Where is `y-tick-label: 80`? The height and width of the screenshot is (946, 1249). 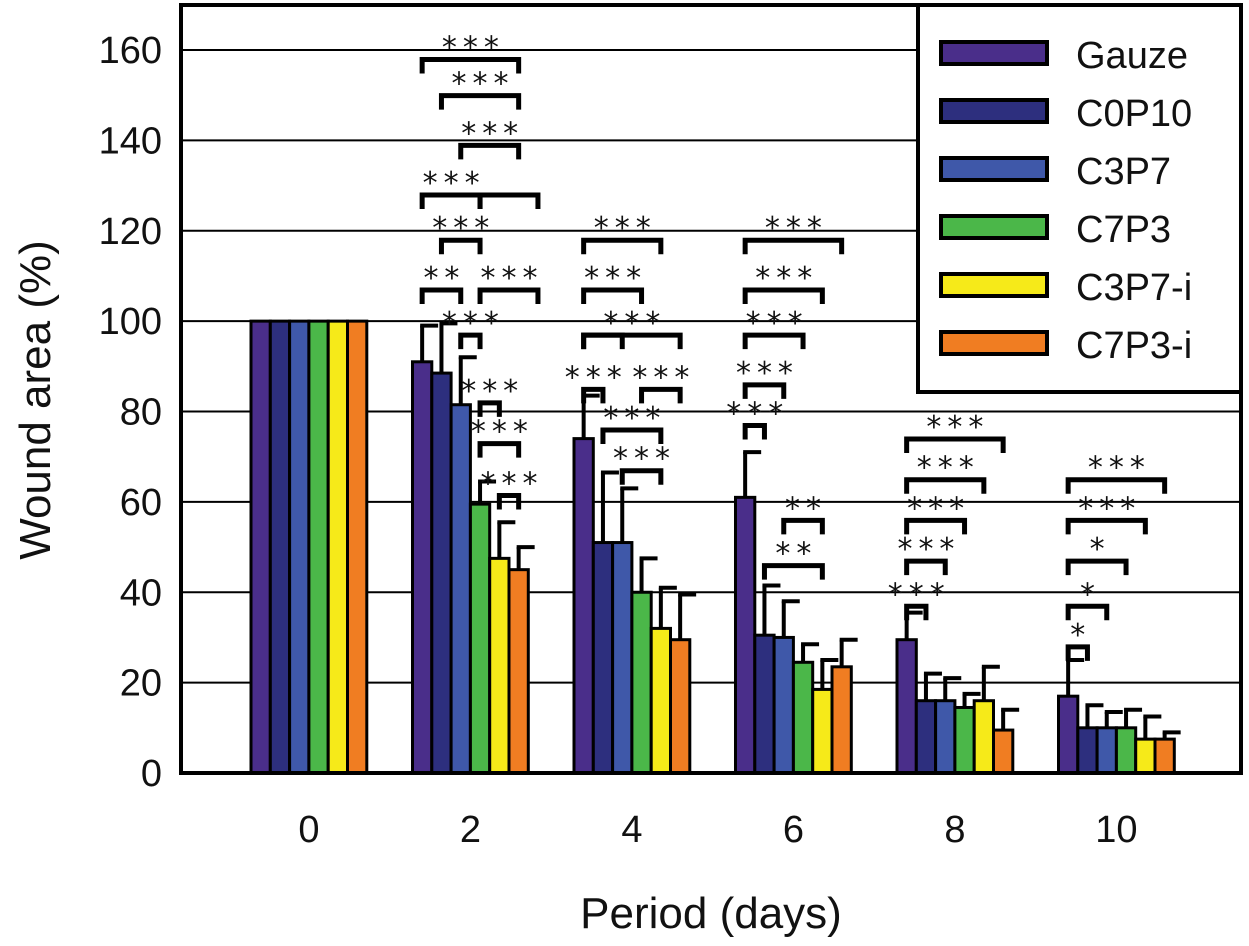 y-tick-label: 80 is located at coordinates (141, 413).